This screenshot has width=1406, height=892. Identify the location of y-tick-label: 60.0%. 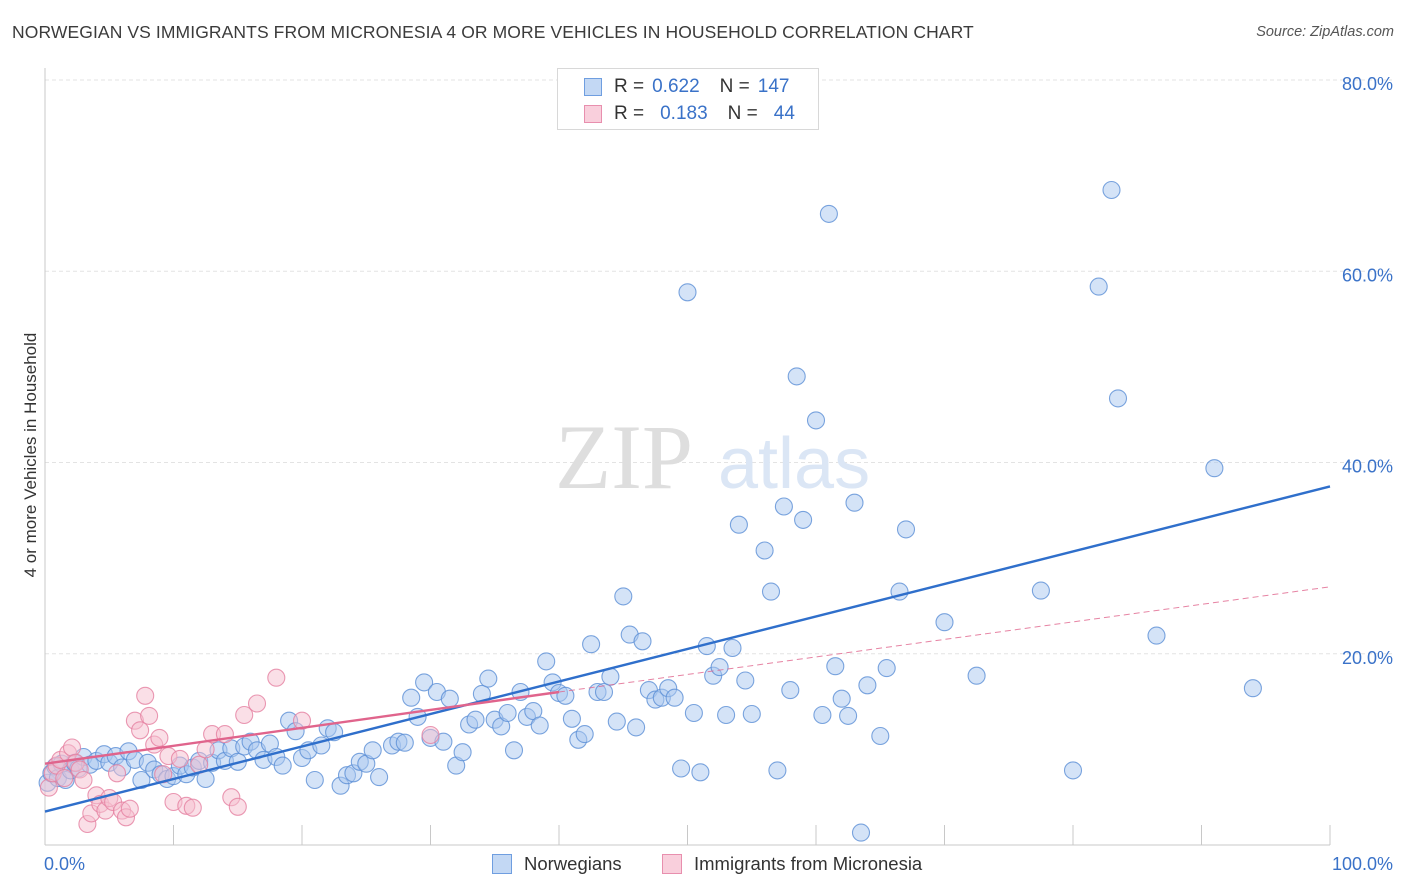
(1367, 275).